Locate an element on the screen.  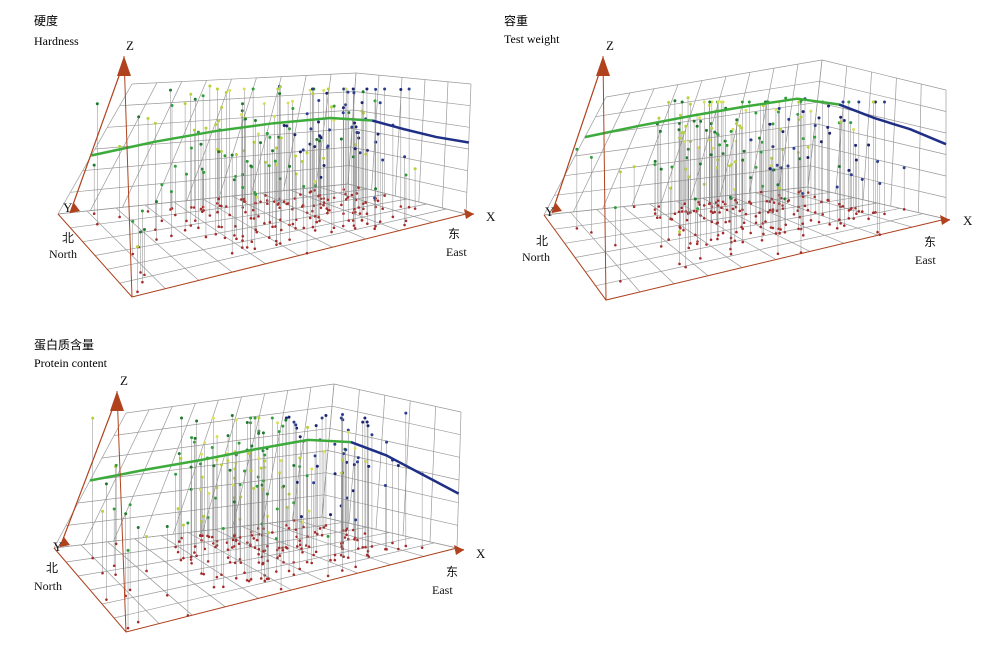
z-axis-line is located at coordinates (577, 137).